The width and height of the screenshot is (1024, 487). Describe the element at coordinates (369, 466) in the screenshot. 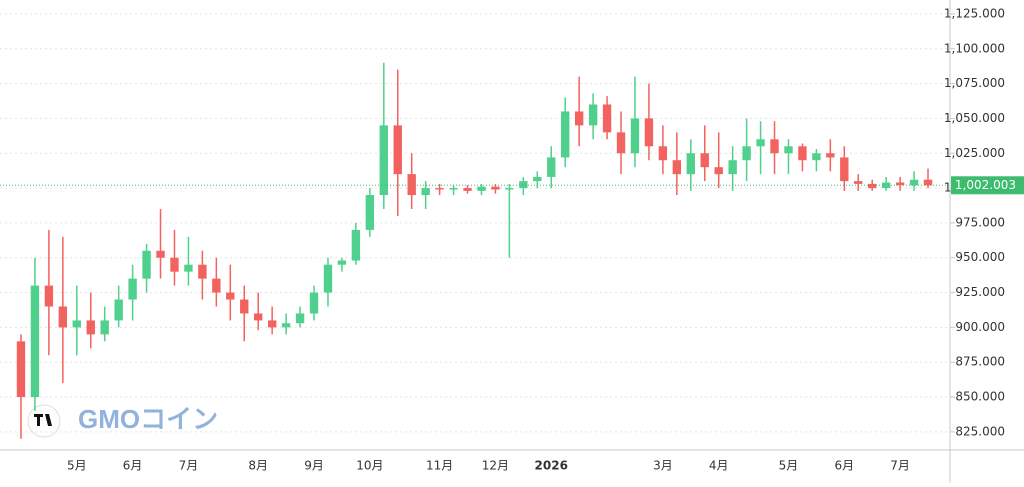

I see `x-tick-label: 10月` at that location.